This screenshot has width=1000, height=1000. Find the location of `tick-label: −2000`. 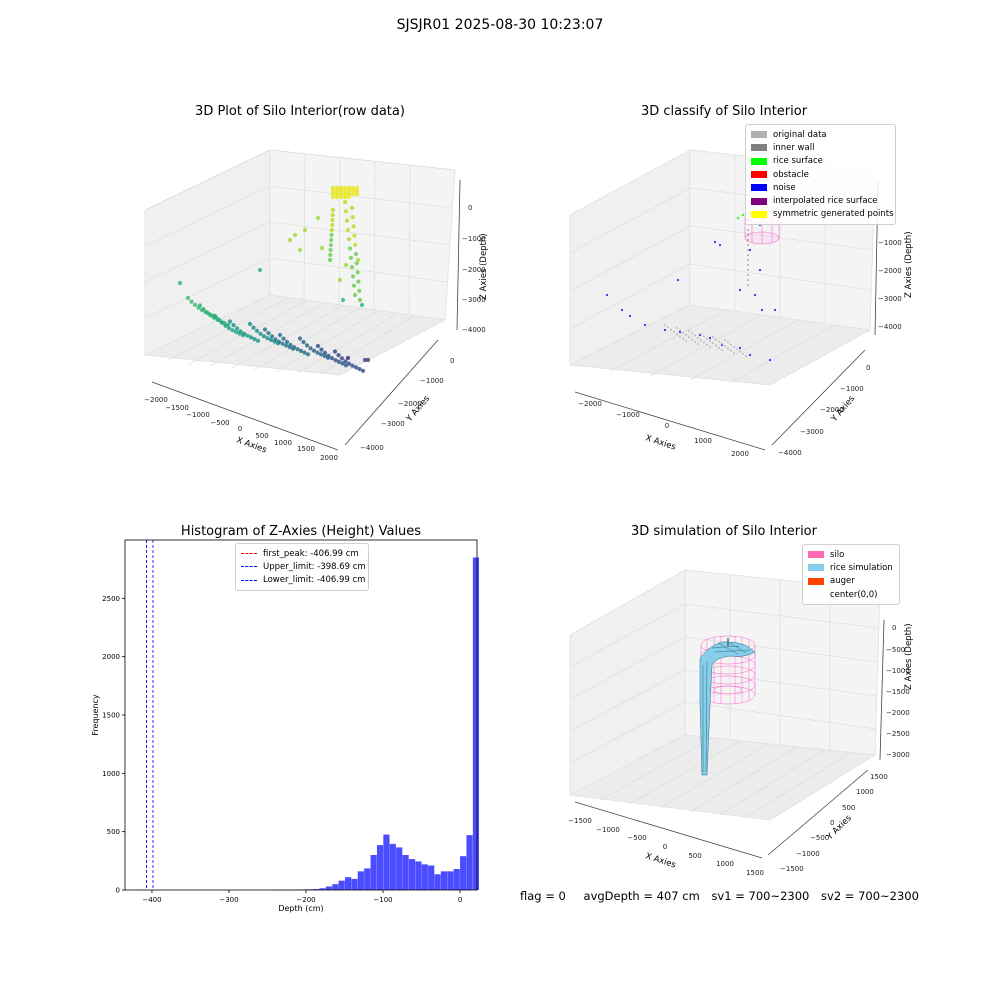

tick-label: −2000 is located at coordinates (832, 410).